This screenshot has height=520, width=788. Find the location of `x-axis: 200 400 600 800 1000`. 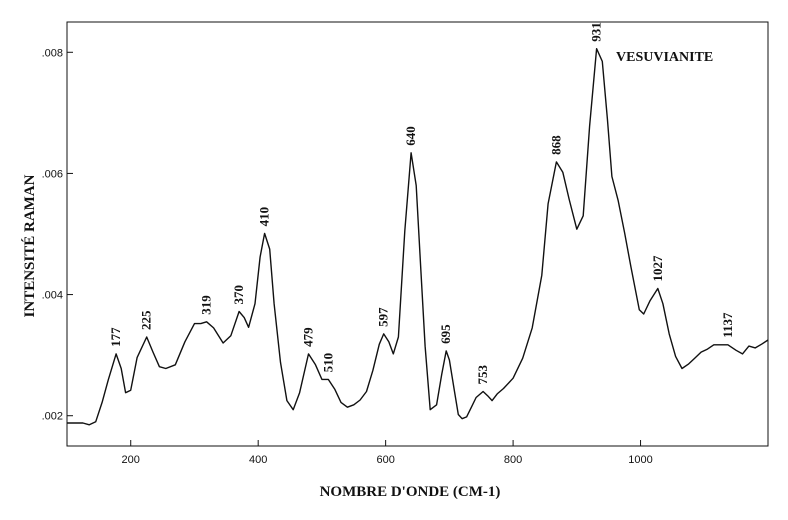

x-axis: 200 400 600 800 1000 is located at coordinates (387, 453).